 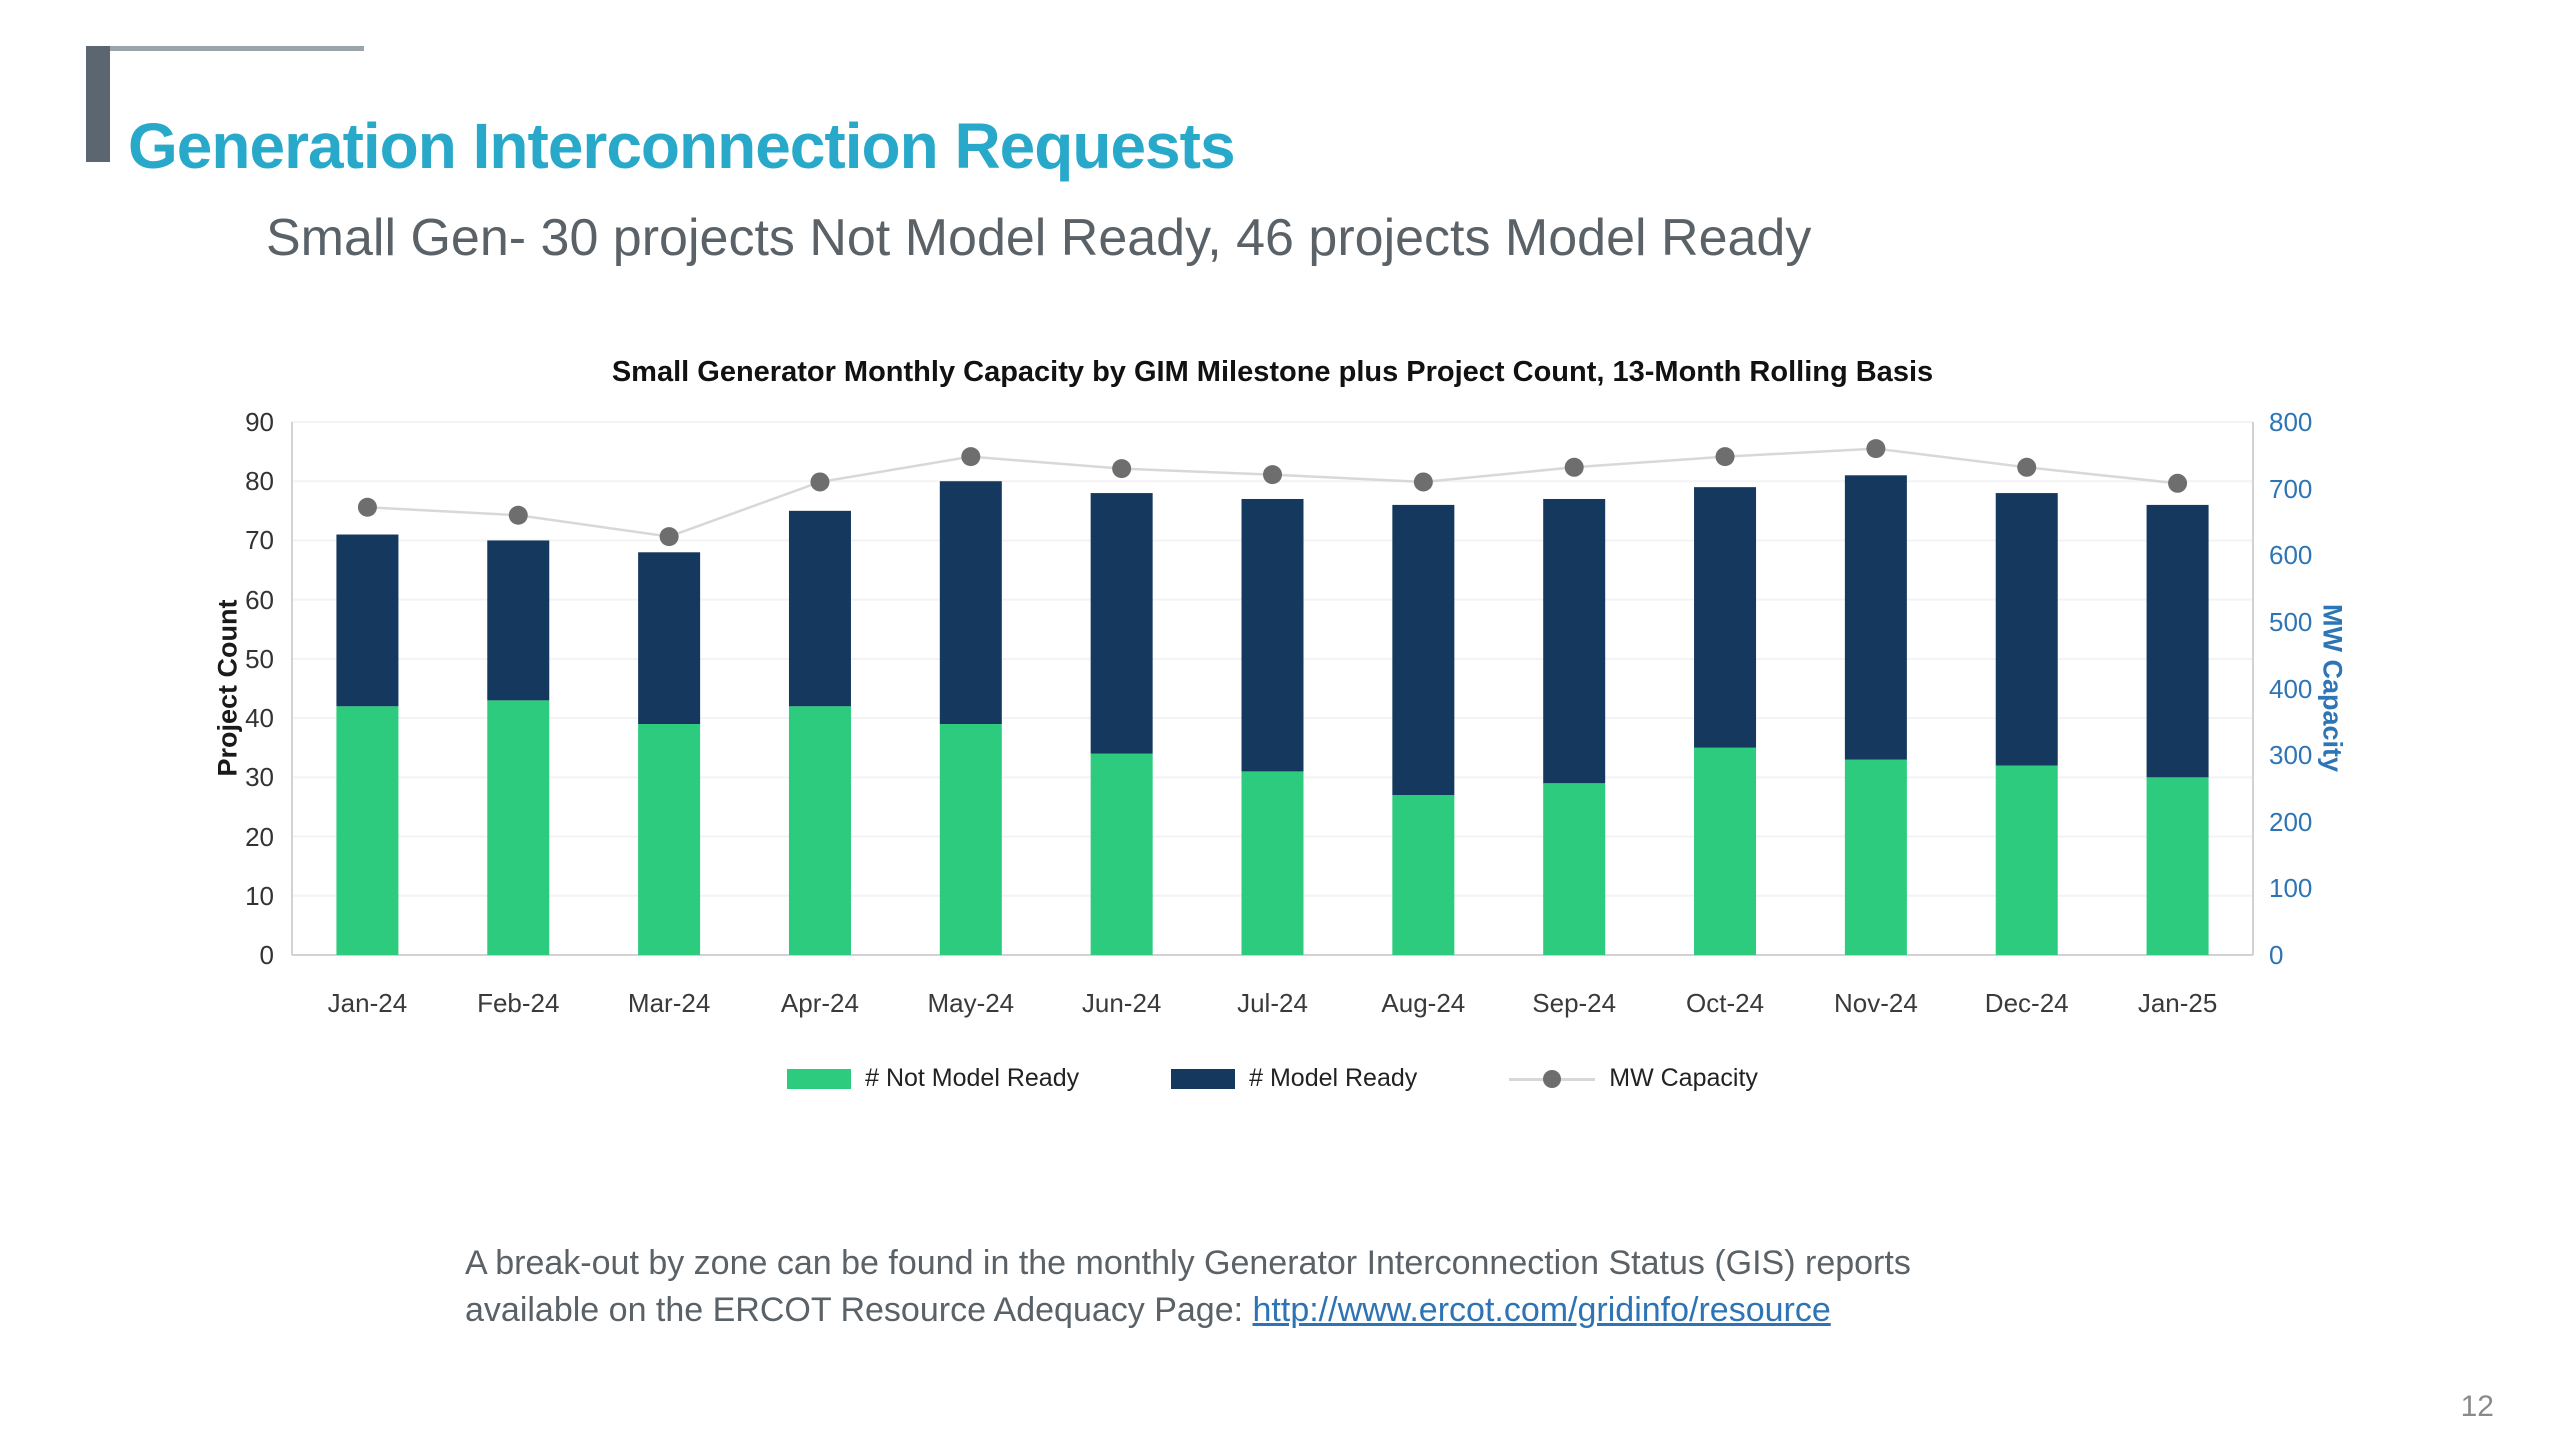 What do you see at coordinates (2291, 422) in the screenshot?
I see `right-axis-tick: 800` at bounding box center [2291, 422].